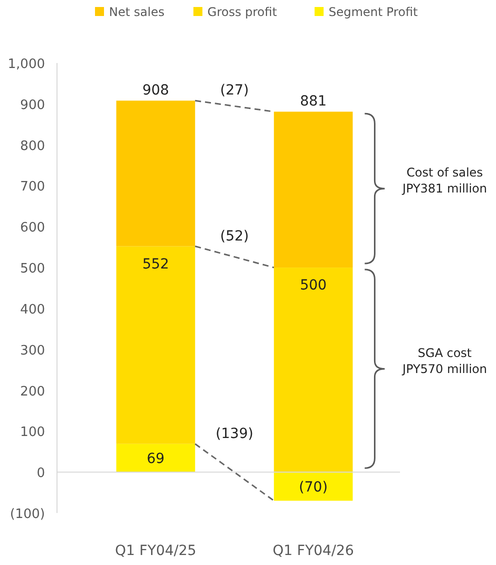  I want to click on annotation: (139), so click(235, 434).